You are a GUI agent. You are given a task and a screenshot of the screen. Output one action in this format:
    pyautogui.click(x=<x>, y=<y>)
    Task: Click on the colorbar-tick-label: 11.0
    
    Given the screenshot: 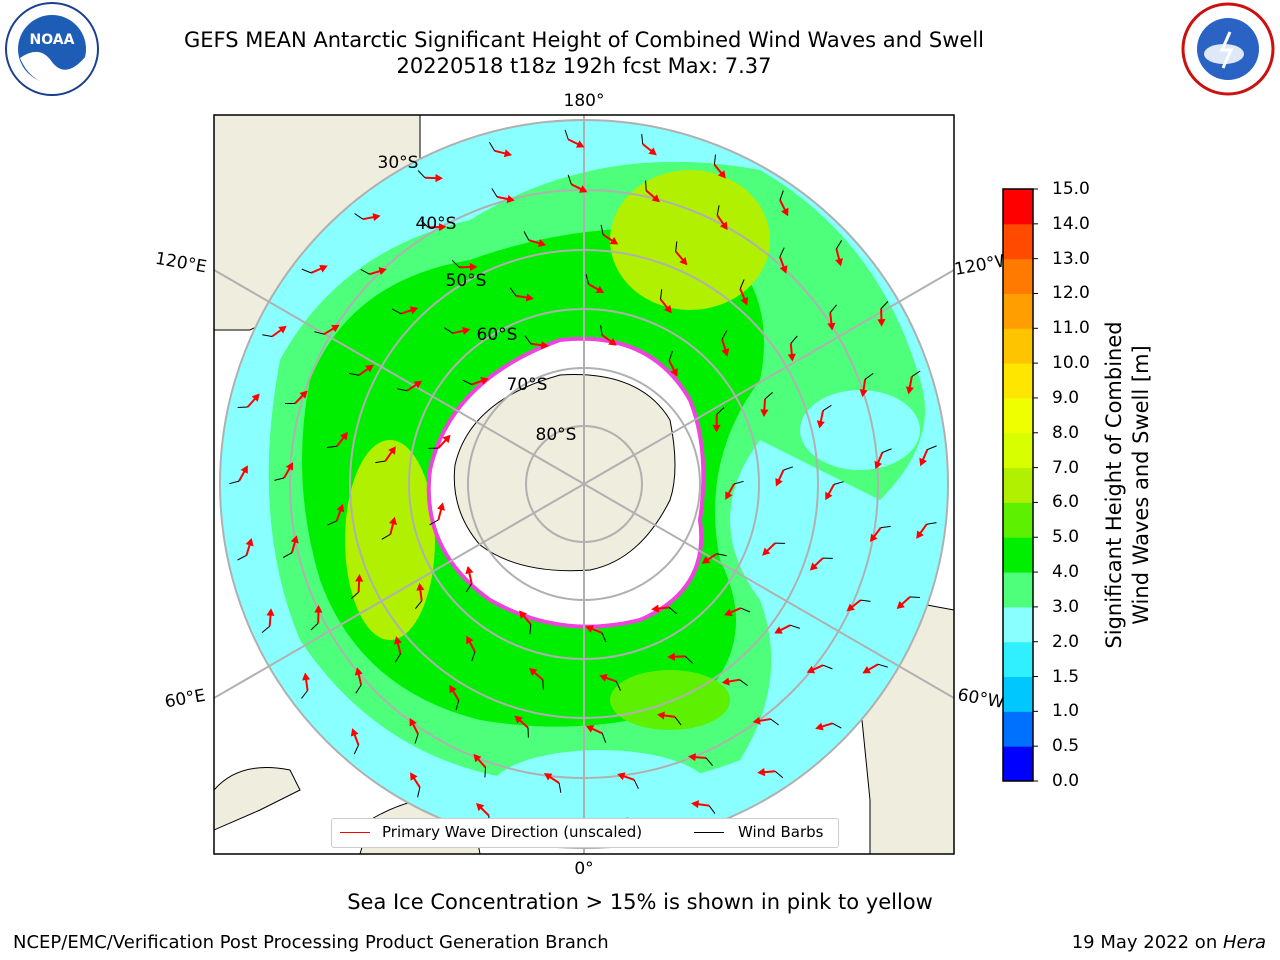 What is the action you would take?
    pyautogui.click(x=1071, y=328)
    